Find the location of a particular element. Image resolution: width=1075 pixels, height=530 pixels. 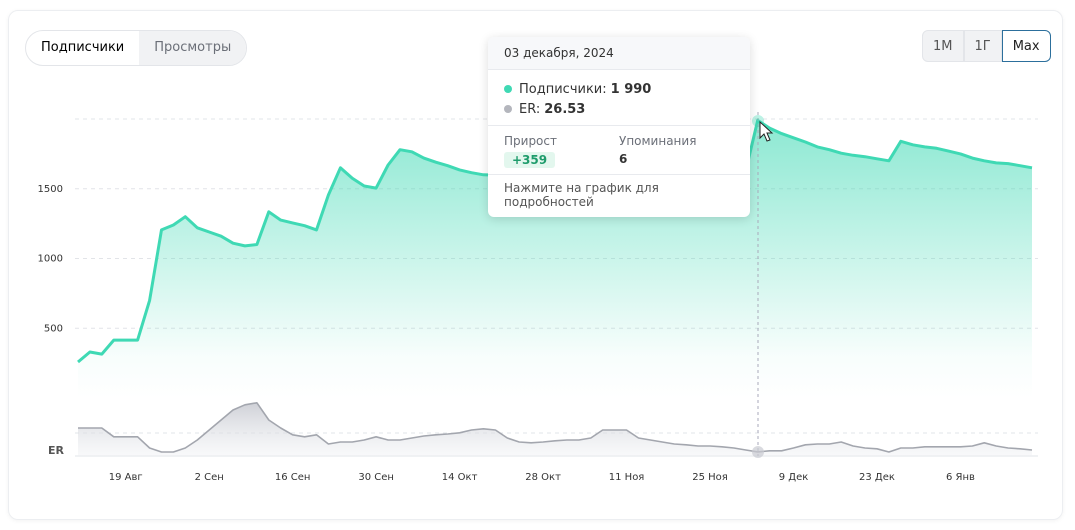

y-tick-label: 1500 is located at coordinates (50, 189).